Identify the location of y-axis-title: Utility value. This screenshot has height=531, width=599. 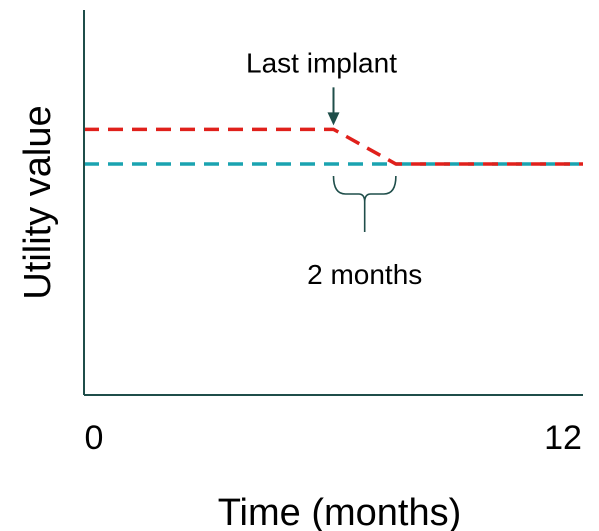
(38, 202).